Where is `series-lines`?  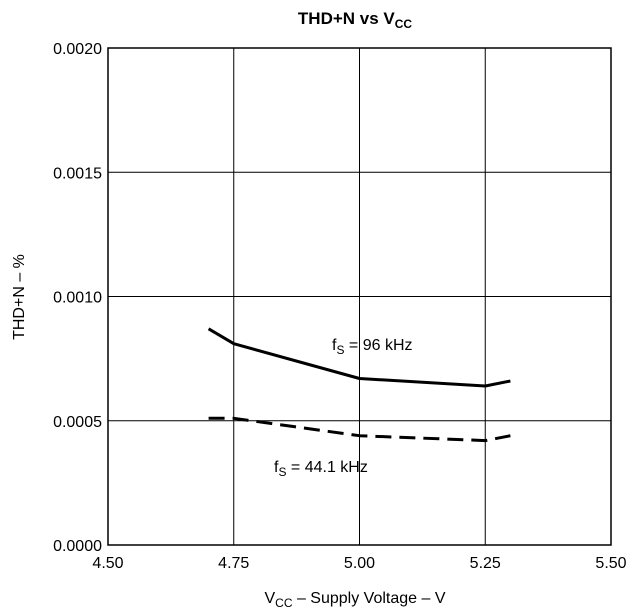
series-lines is located at coordinates (359, 385).